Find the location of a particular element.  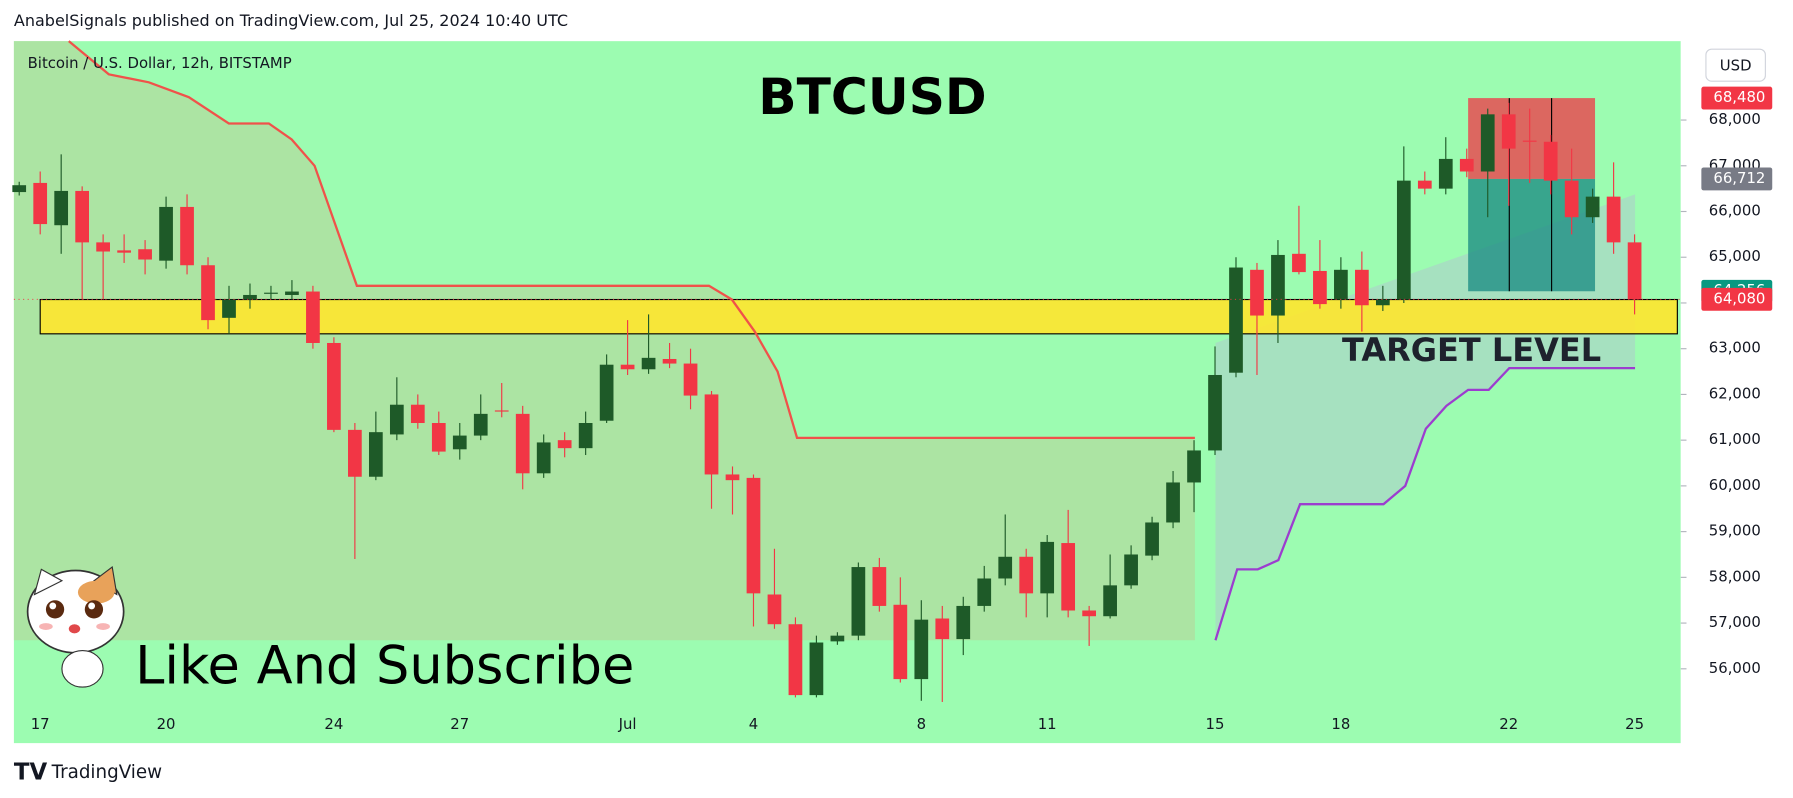

annotation: TARGET LEVEL is located at coordinates (1471, 350).